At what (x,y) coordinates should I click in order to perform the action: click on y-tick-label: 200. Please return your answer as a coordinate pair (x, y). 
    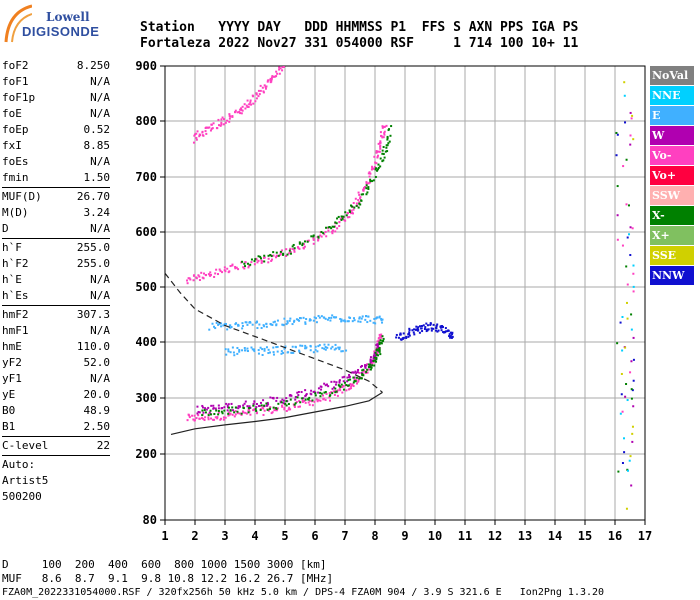
    Looking at the image, I should click on (146, 454).